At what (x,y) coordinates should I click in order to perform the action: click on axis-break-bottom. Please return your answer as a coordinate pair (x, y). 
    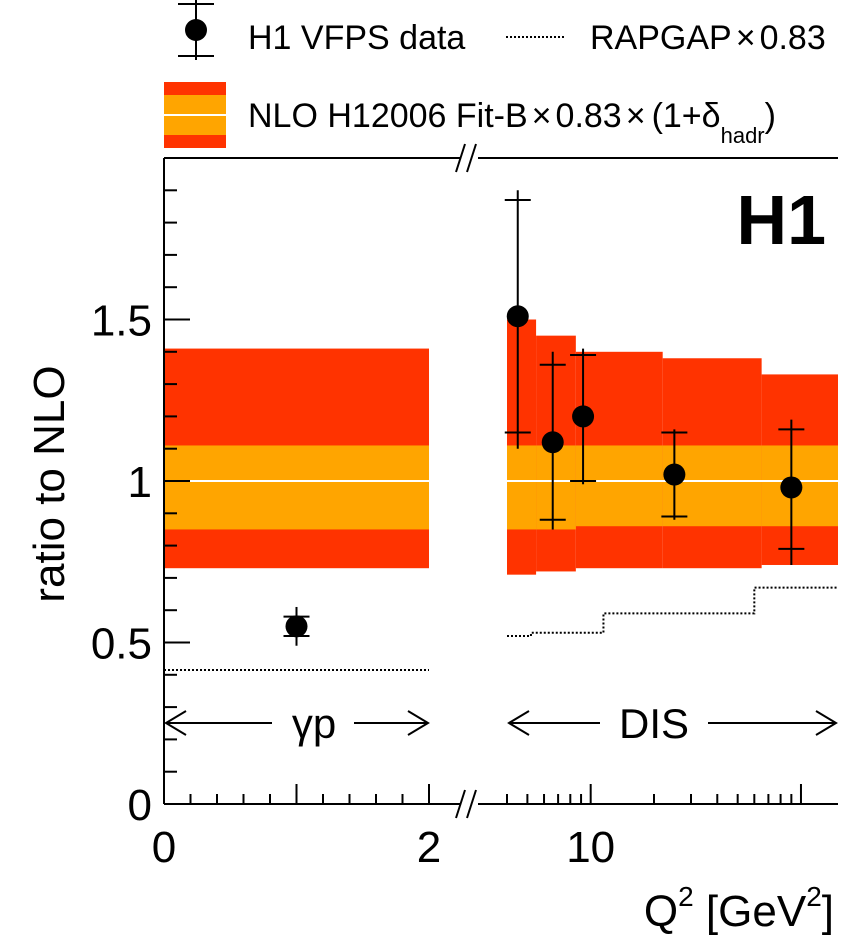
    Looking at the image, I should click on (466, 804).